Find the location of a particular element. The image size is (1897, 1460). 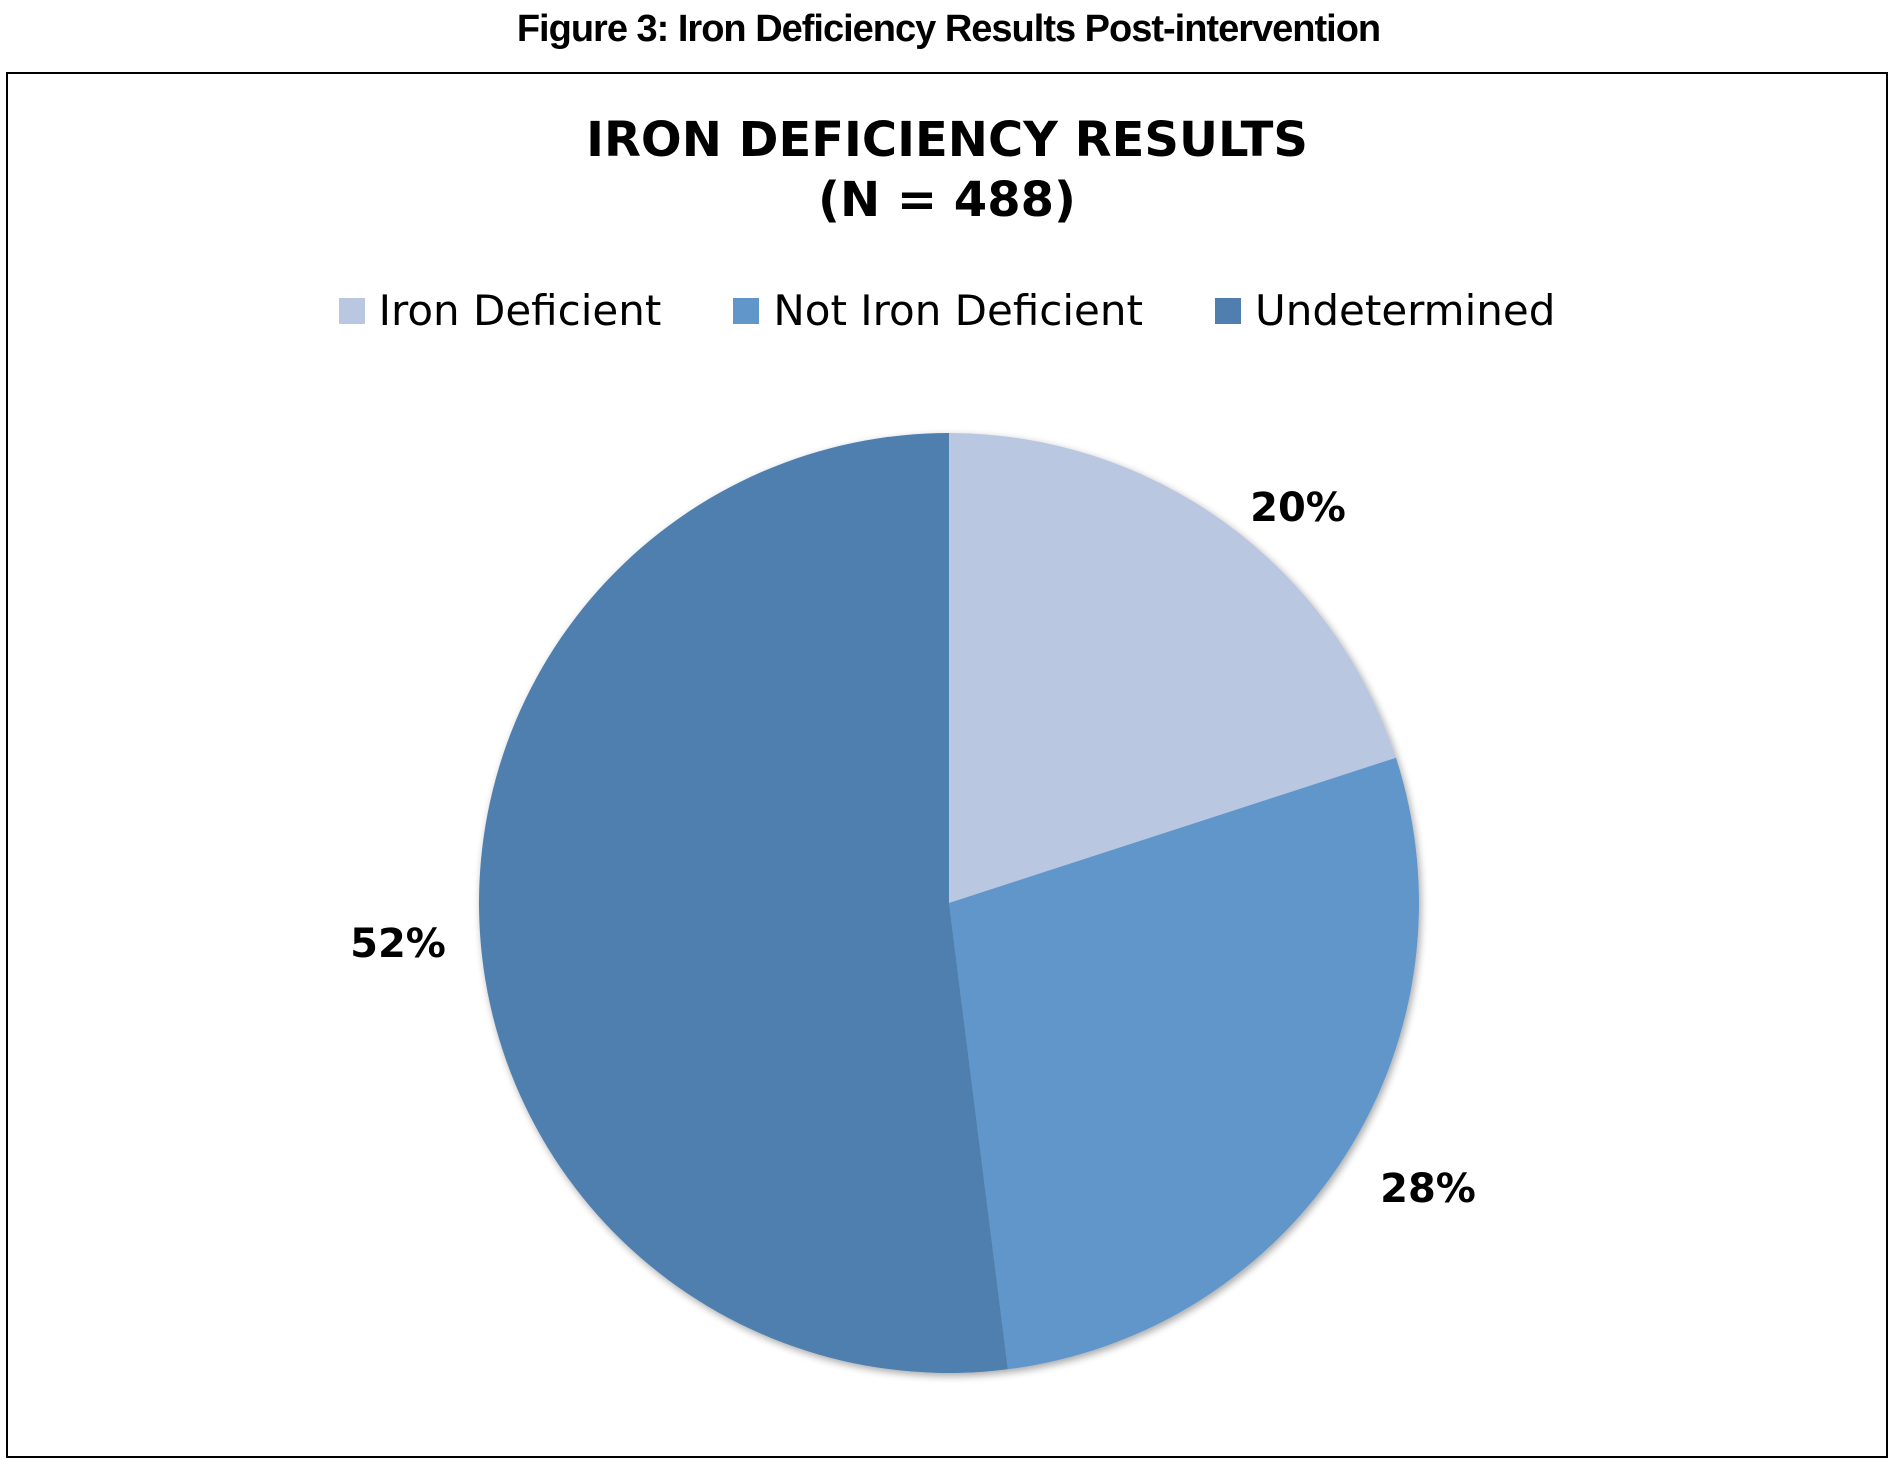

pie-slice-not-iron-deficient is located at coordinates (1184, 1063).